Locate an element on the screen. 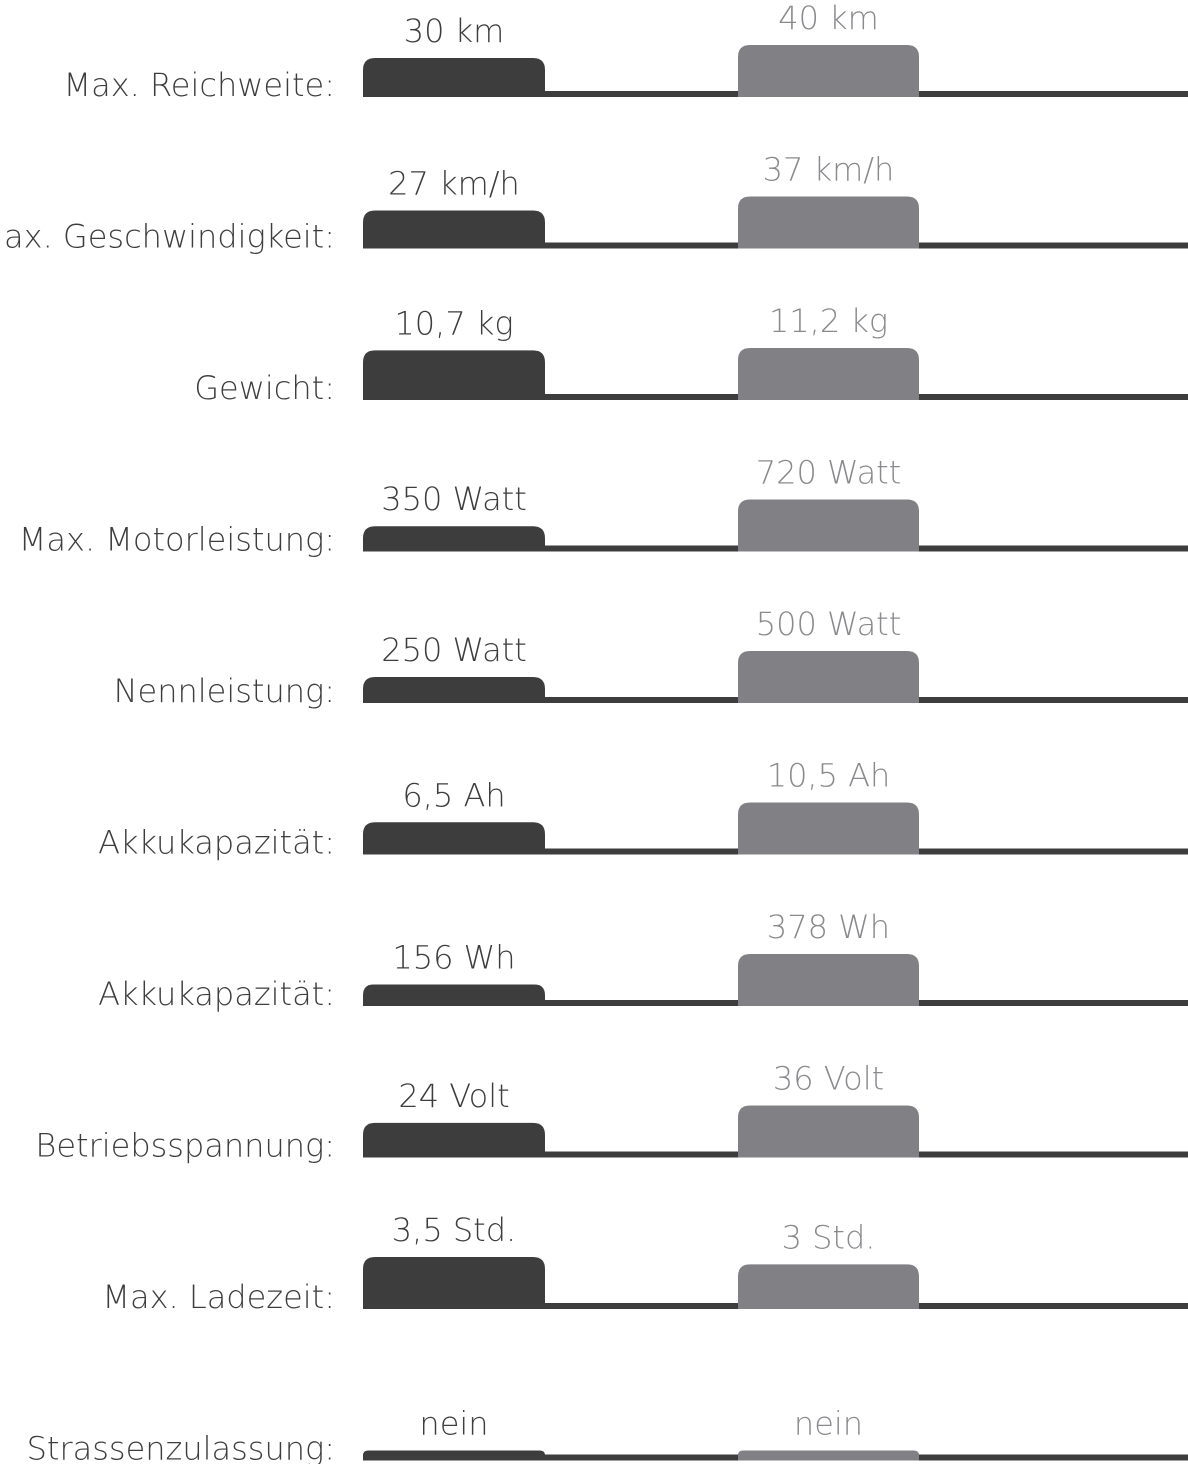 Image resolution: width=1188 pixels, height=1464 pixels. value-label-a-5: 250 Watt is located at coordinates (454, 650).